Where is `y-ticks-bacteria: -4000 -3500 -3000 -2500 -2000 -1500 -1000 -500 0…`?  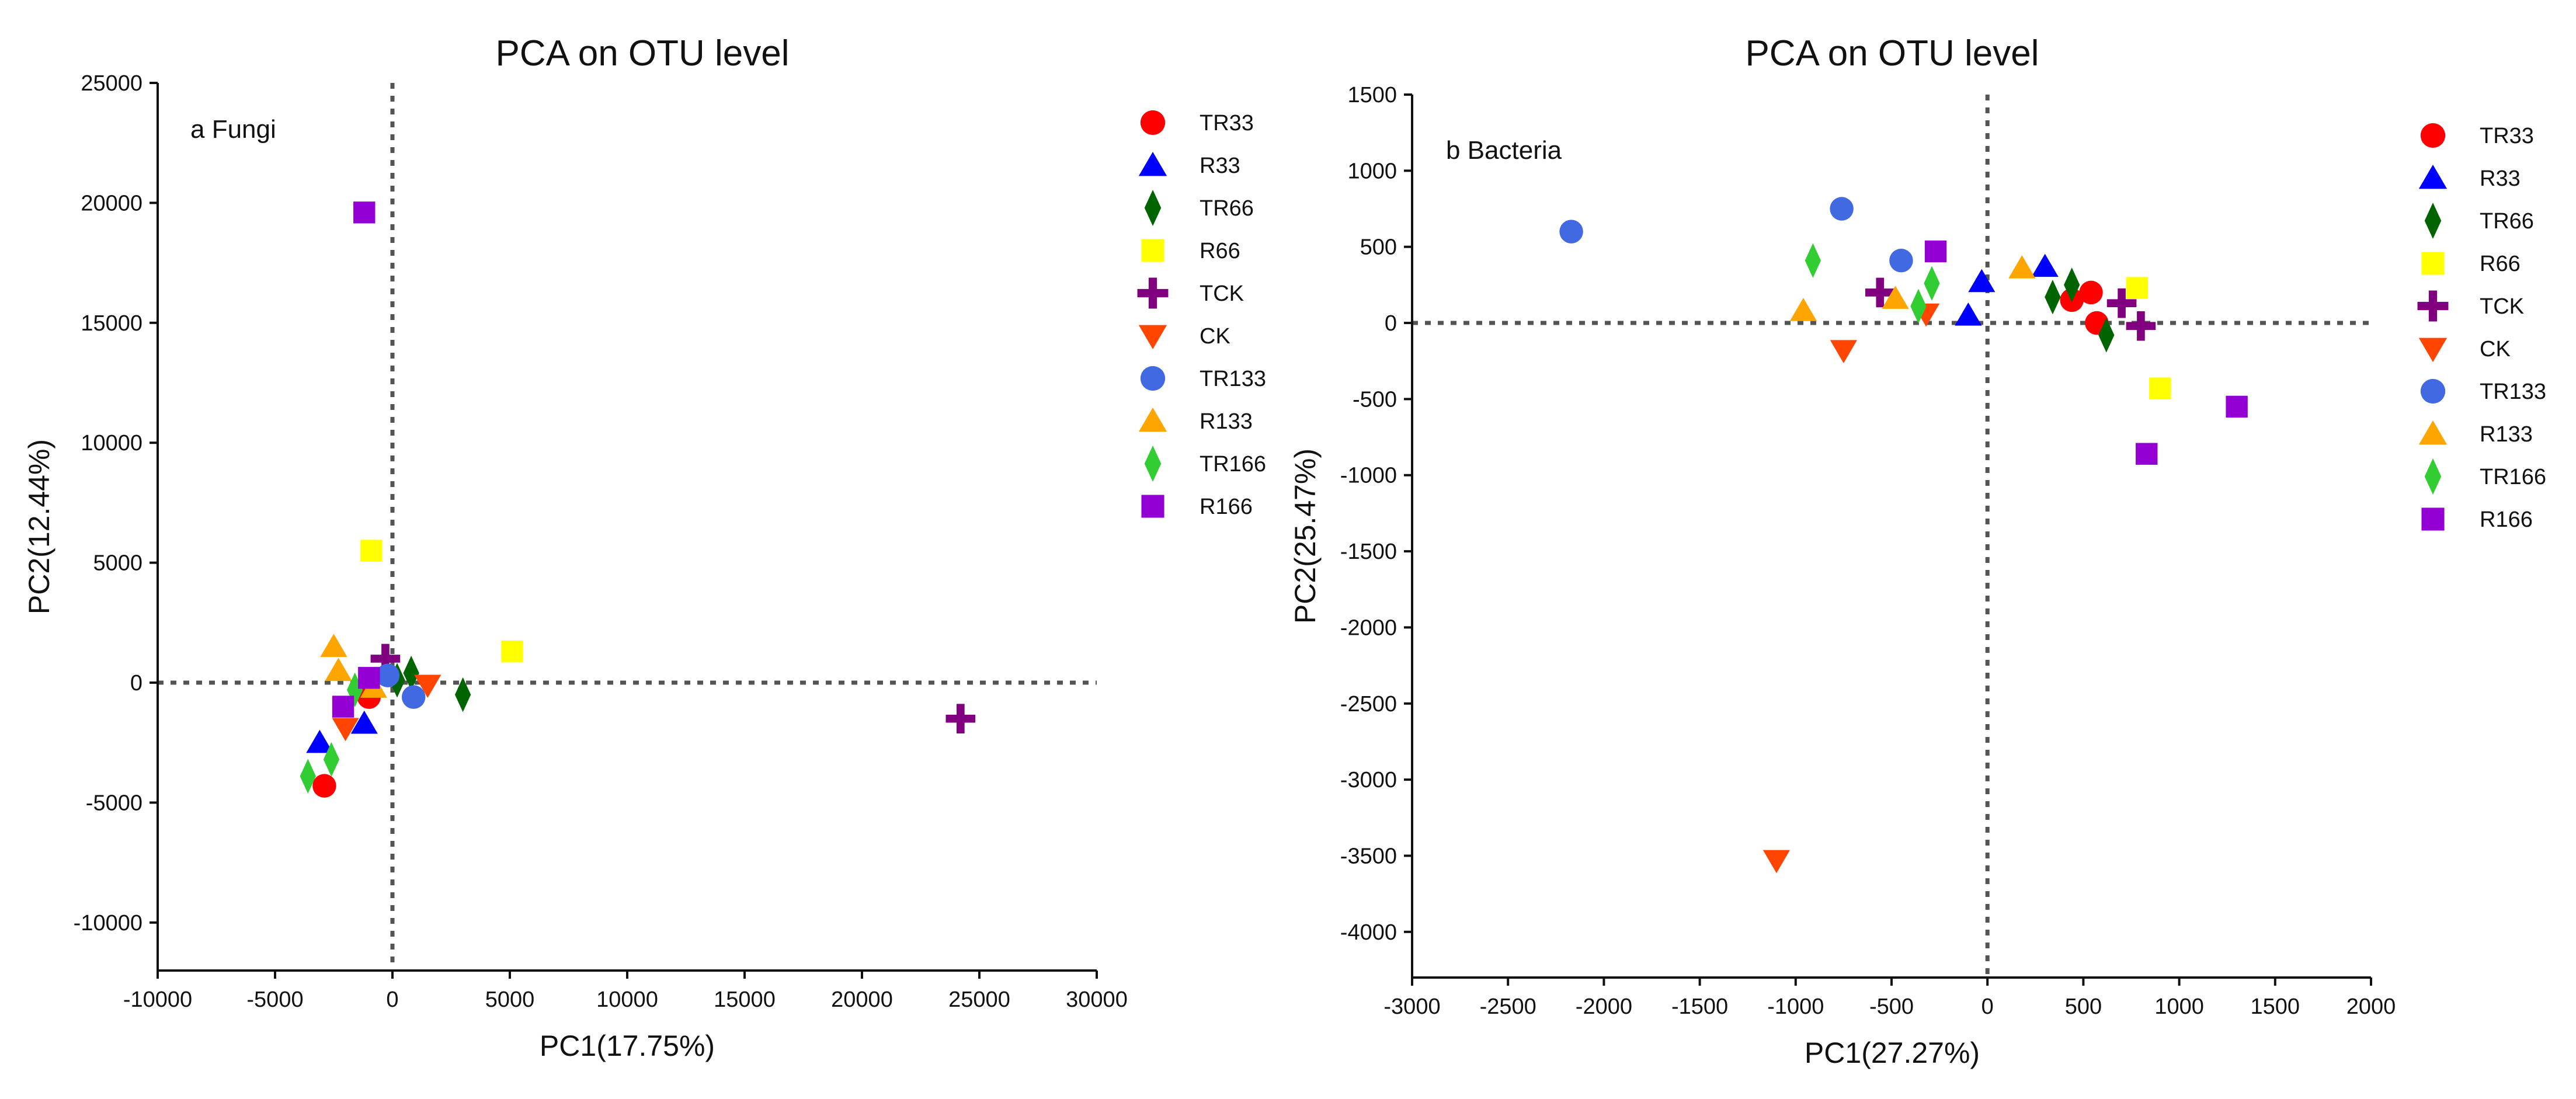
y-ticks-bacteria: -4000 -3500 -3000 -2500 -2000 -1500 -1000 -500 0… is located at coordinates (1376, 514).